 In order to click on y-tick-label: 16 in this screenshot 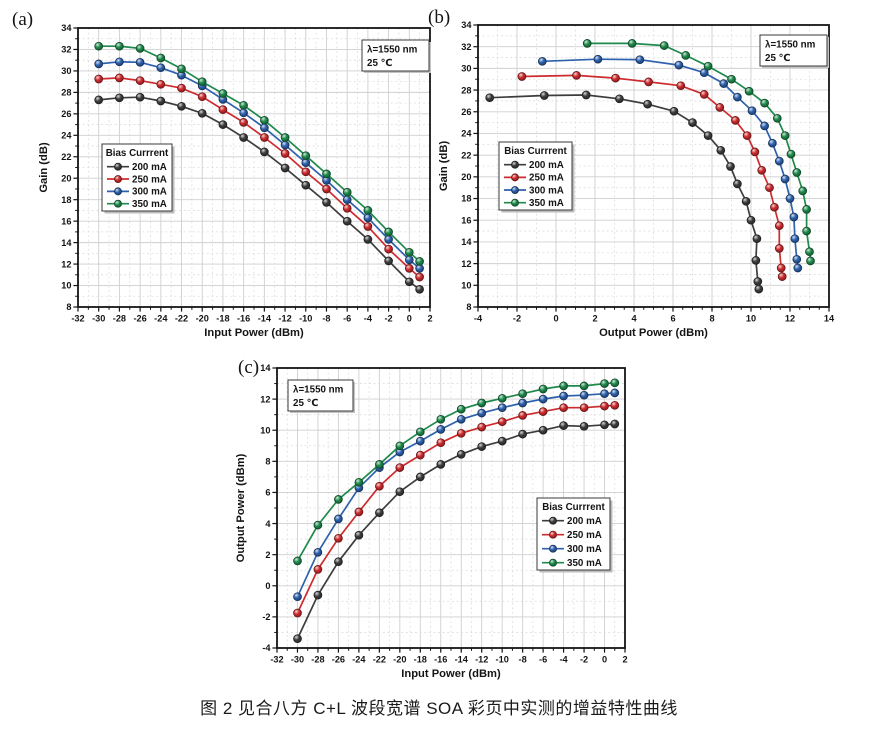, I will do `click(66, 221)`.